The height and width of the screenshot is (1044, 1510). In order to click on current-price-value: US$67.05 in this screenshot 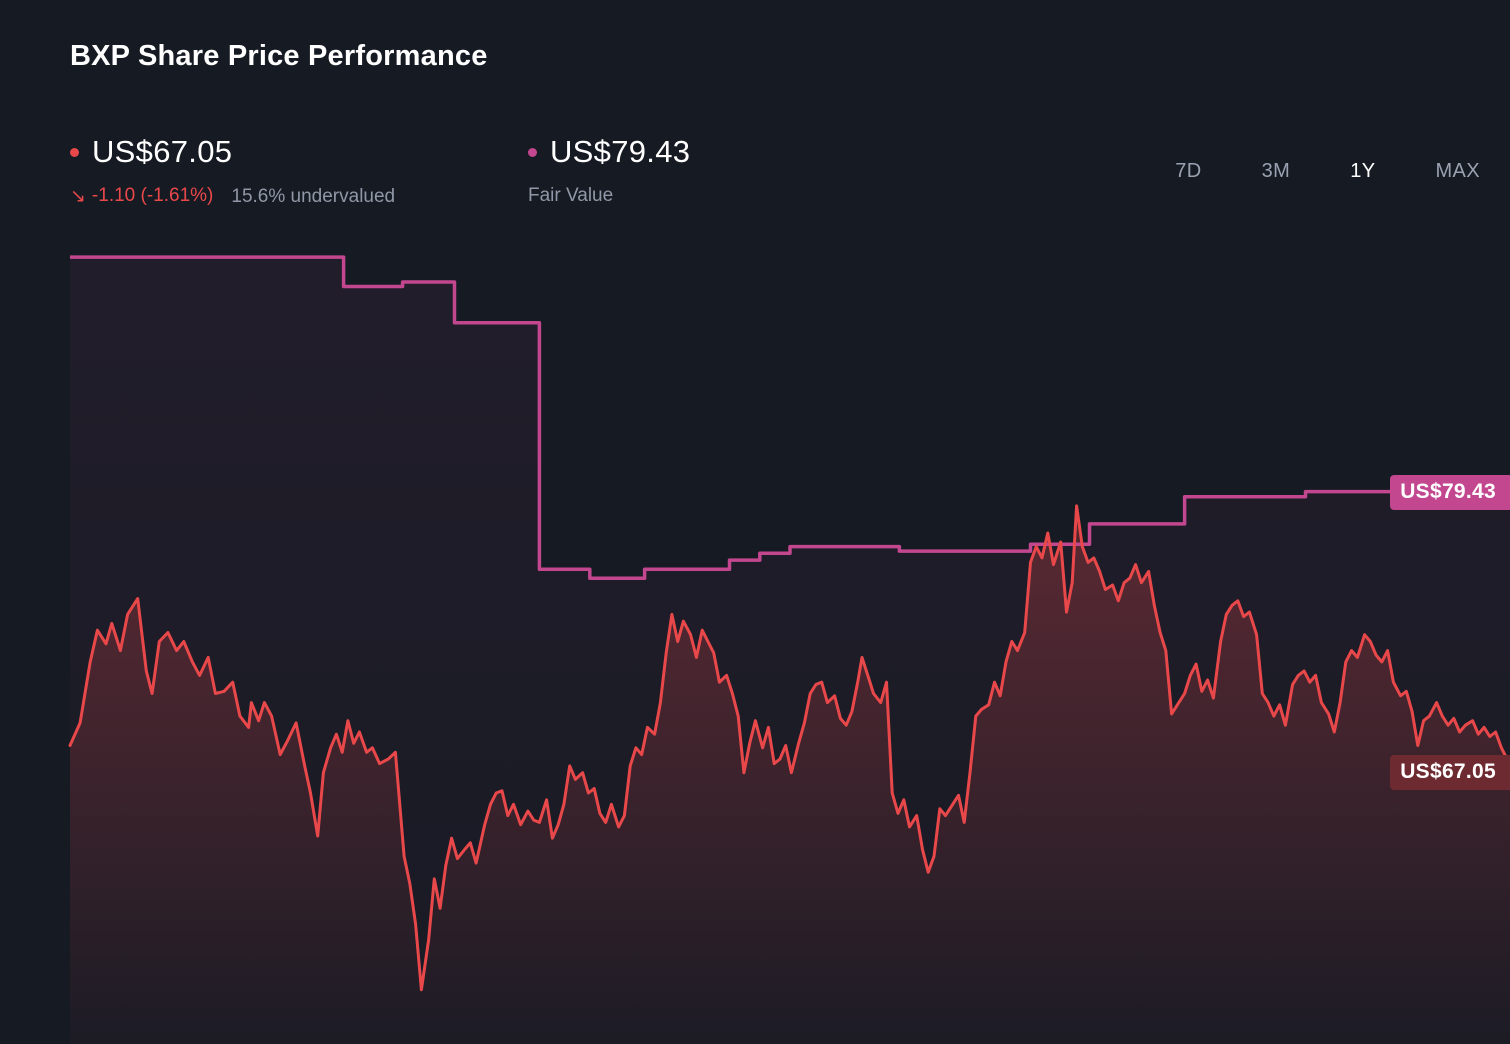, I will do `click(162, 151)`.